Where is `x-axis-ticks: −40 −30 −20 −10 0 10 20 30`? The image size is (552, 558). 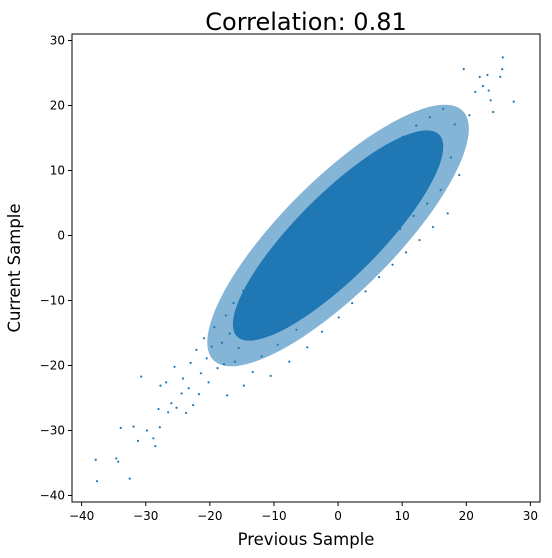
x-axis-ticks: −40 −30 −20 −10 0 10 20 30 is located at coordinates (303, 512).